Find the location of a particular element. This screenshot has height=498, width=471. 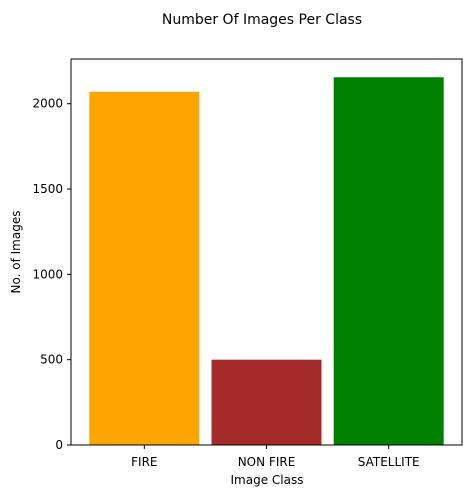

x-tick-label: FIRE is located at coordinates (144, 462).